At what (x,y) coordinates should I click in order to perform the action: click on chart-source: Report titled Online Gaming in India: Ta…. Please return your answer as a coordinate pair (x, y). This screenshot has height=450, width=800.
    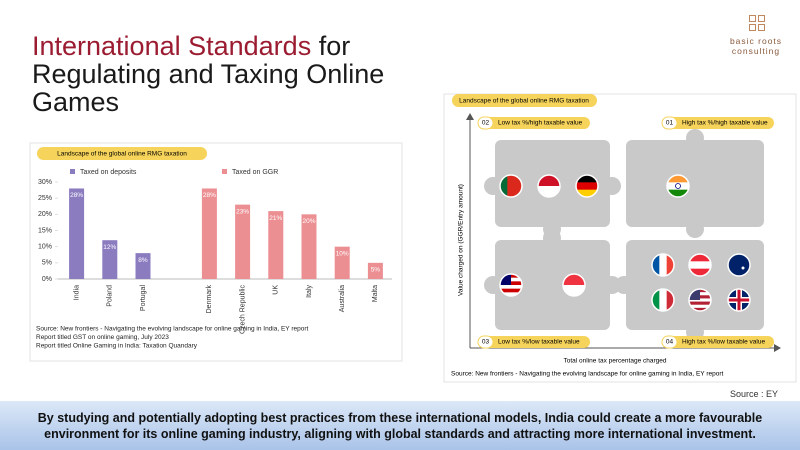
    Looking at the image, I should click on (117, 346).